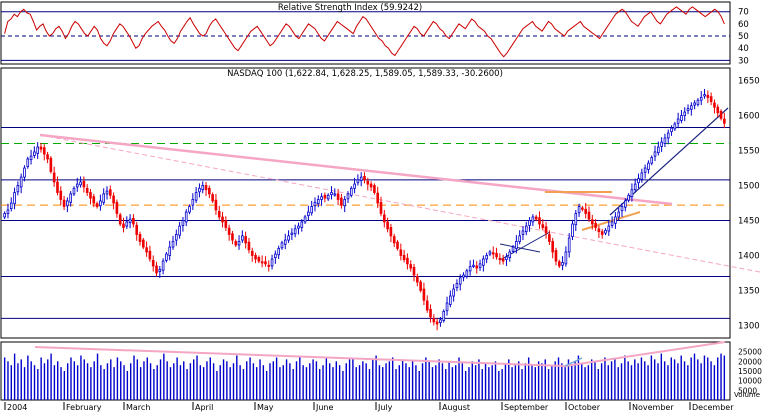 This screenshot has width=770, height=412. Describe the element at coordinates (265, 407) in the screenshot. I see `month-label: May` at that location.